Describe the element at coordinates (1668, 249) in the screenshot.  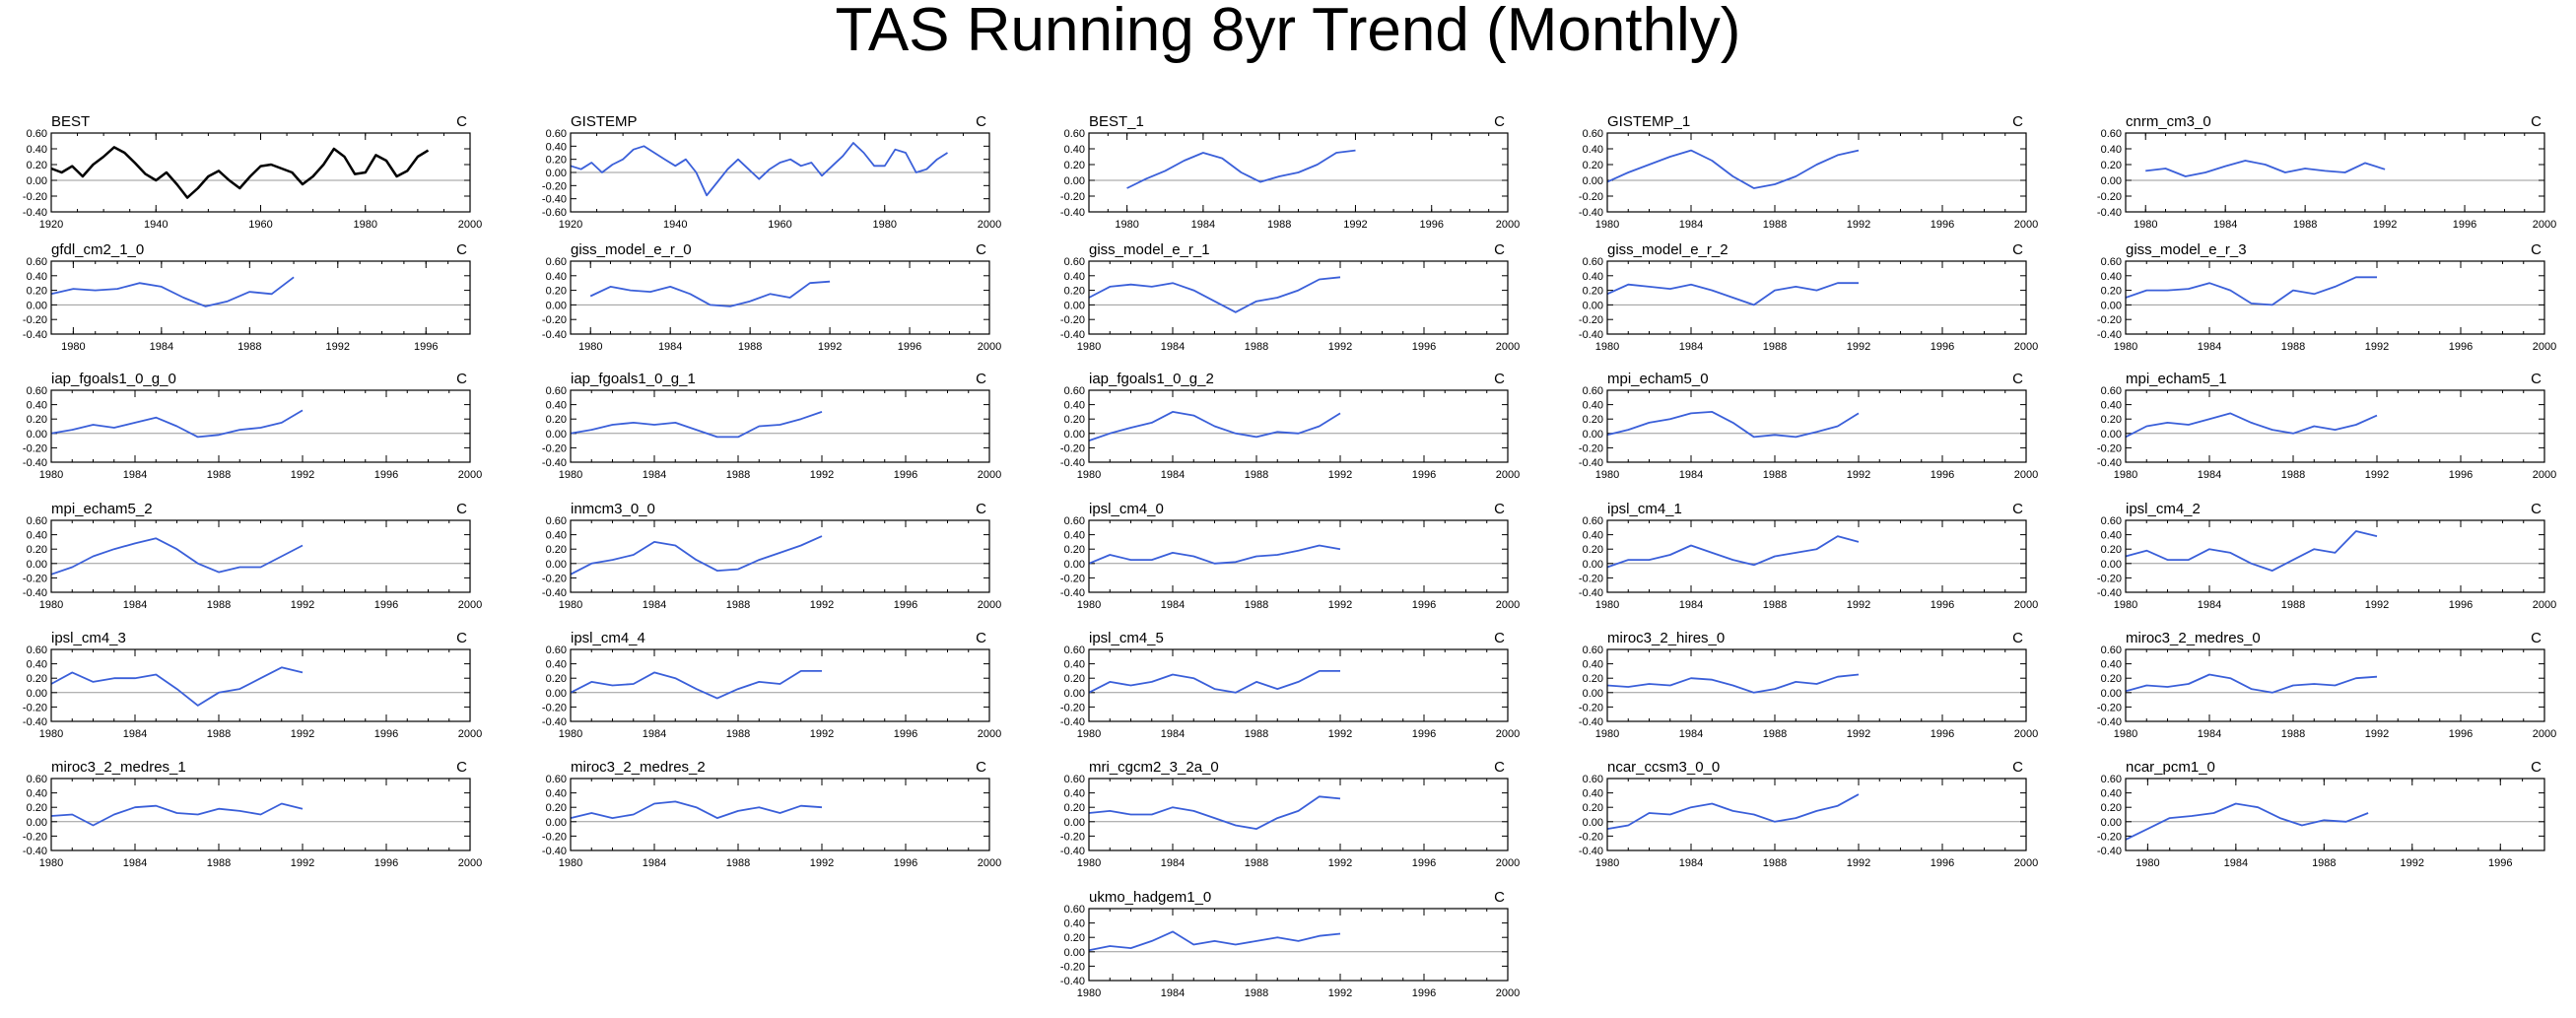
I see `panel-title: giss_model_e_r_2` at that location.